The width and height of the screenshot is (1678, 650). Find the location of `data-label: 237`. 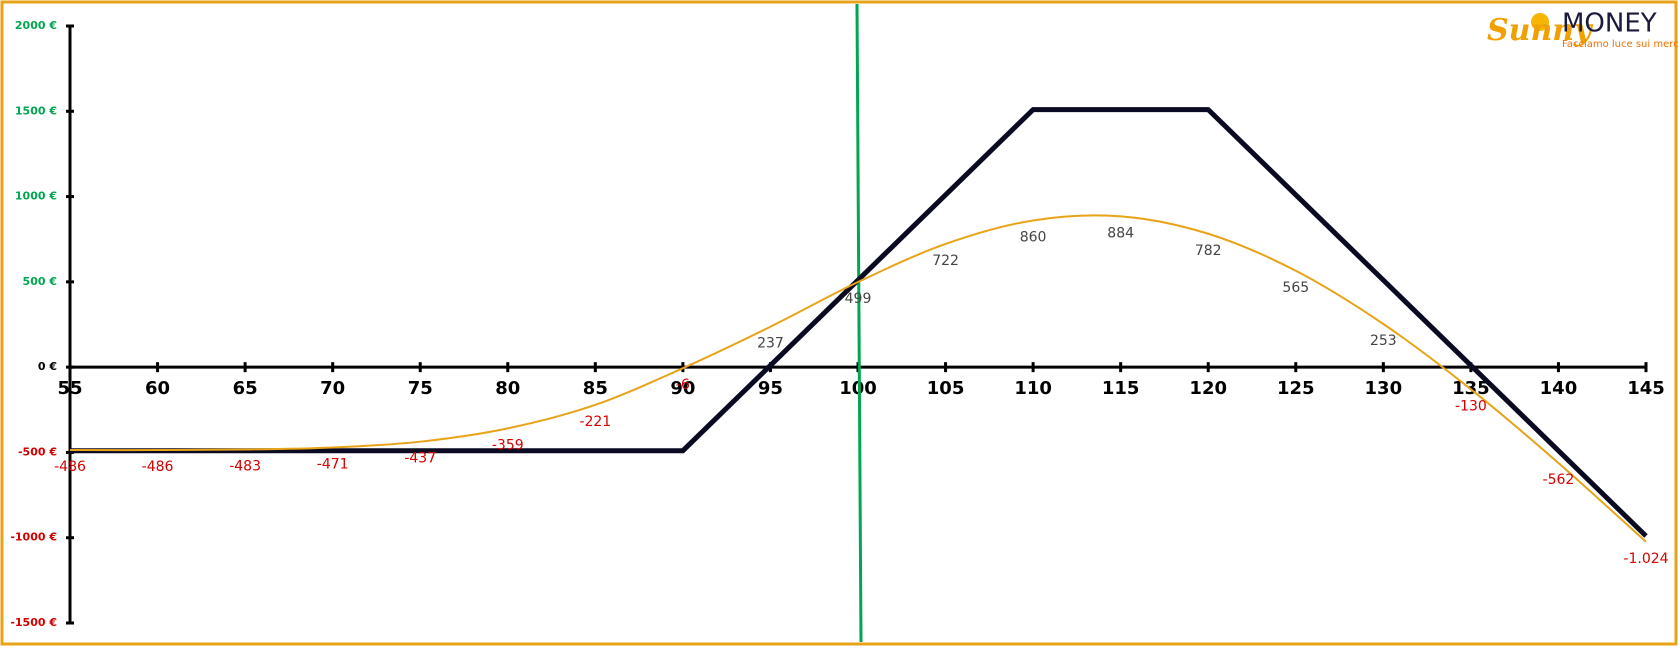

data-label: 237 is located at coordinates (770, 344).